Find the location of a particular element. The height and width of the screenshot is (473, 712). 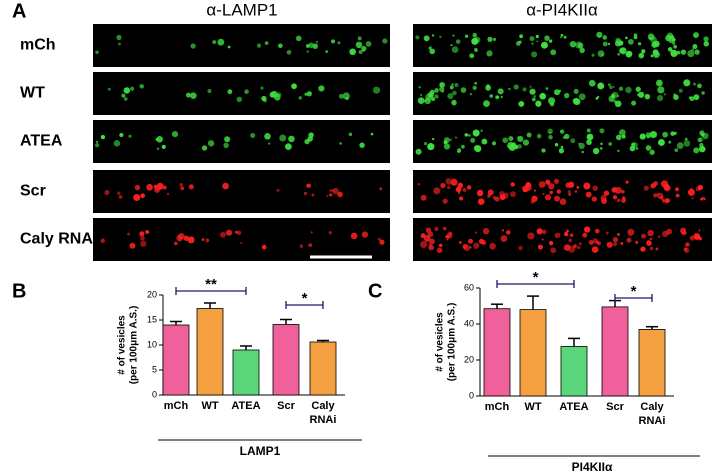

row-label: Caly RNAi is located at coordinates (58, 239).